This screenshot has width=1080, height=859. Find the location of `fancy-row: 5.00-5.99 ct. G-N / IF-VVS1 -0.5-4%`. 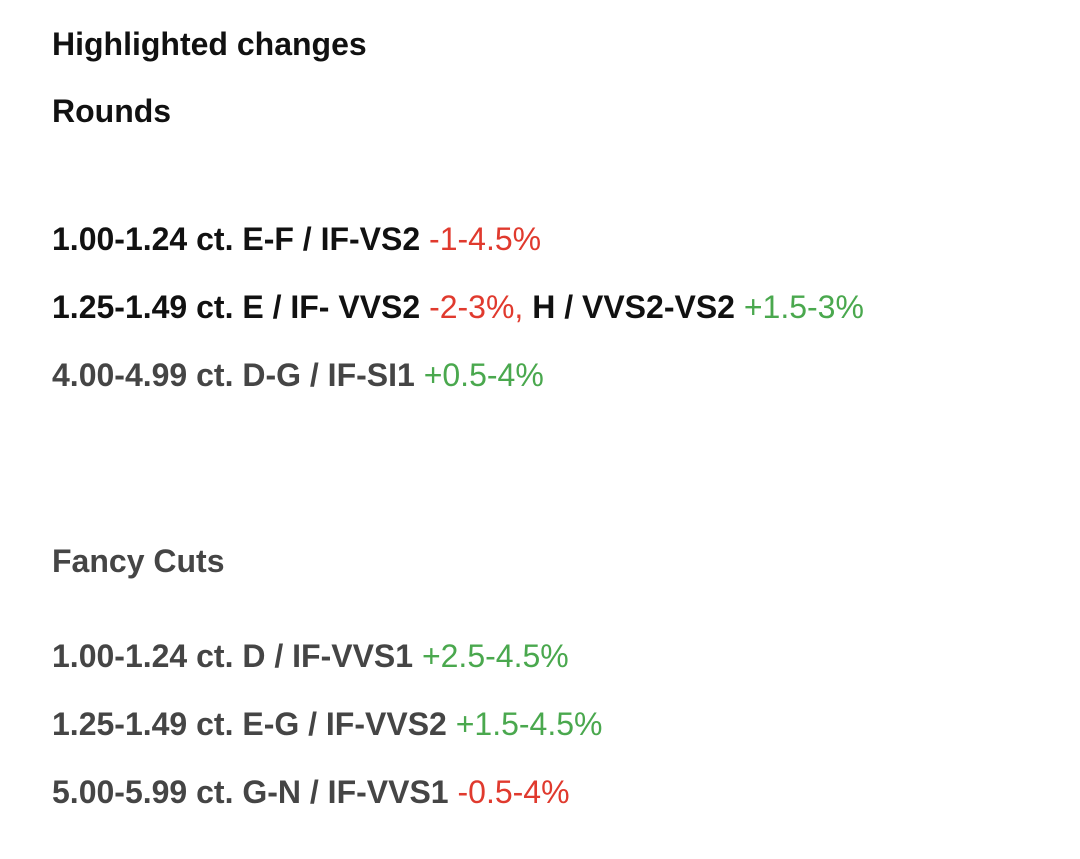

fancy-row: 5.00-5.99 ct. G-N / IF-VVS1 -0.5-4% is located at coordinates (311, 792).